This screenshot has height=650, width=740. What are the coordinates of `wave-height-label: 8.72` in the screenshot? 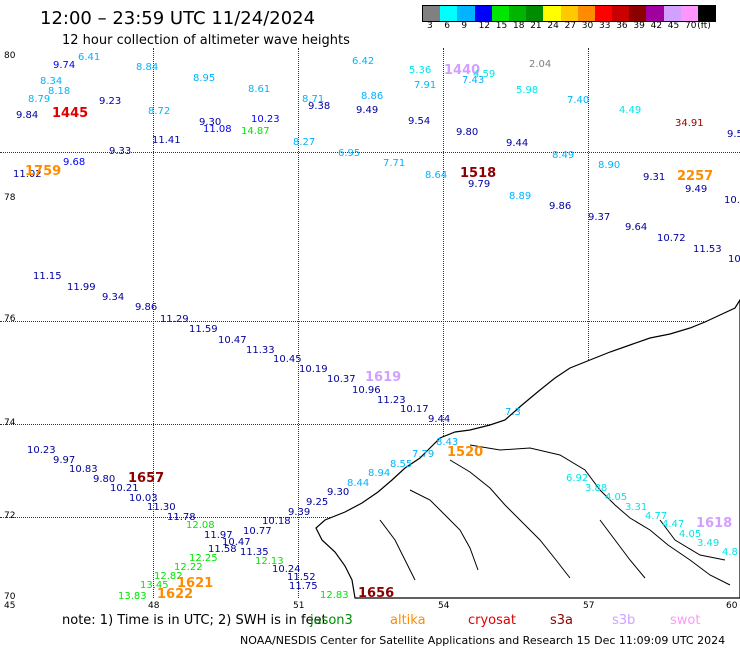 It's located at (159, 111).